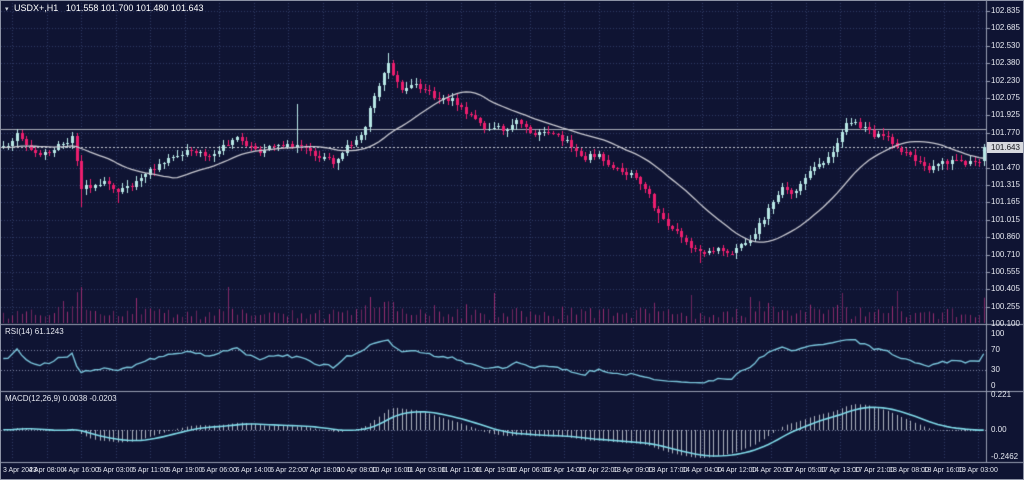  I want to click on rsi-scale-label: 0, so click(993, 385).